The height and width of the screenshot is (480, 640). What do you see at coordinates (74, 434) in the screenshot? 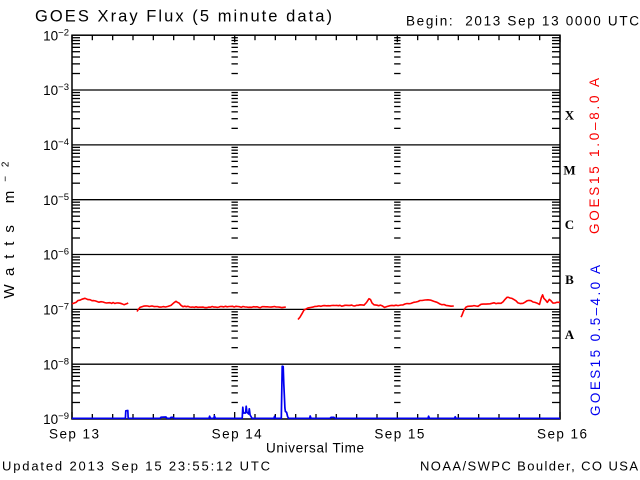
I see `svg-text: Sep 13` at bounding box center [74, 434].